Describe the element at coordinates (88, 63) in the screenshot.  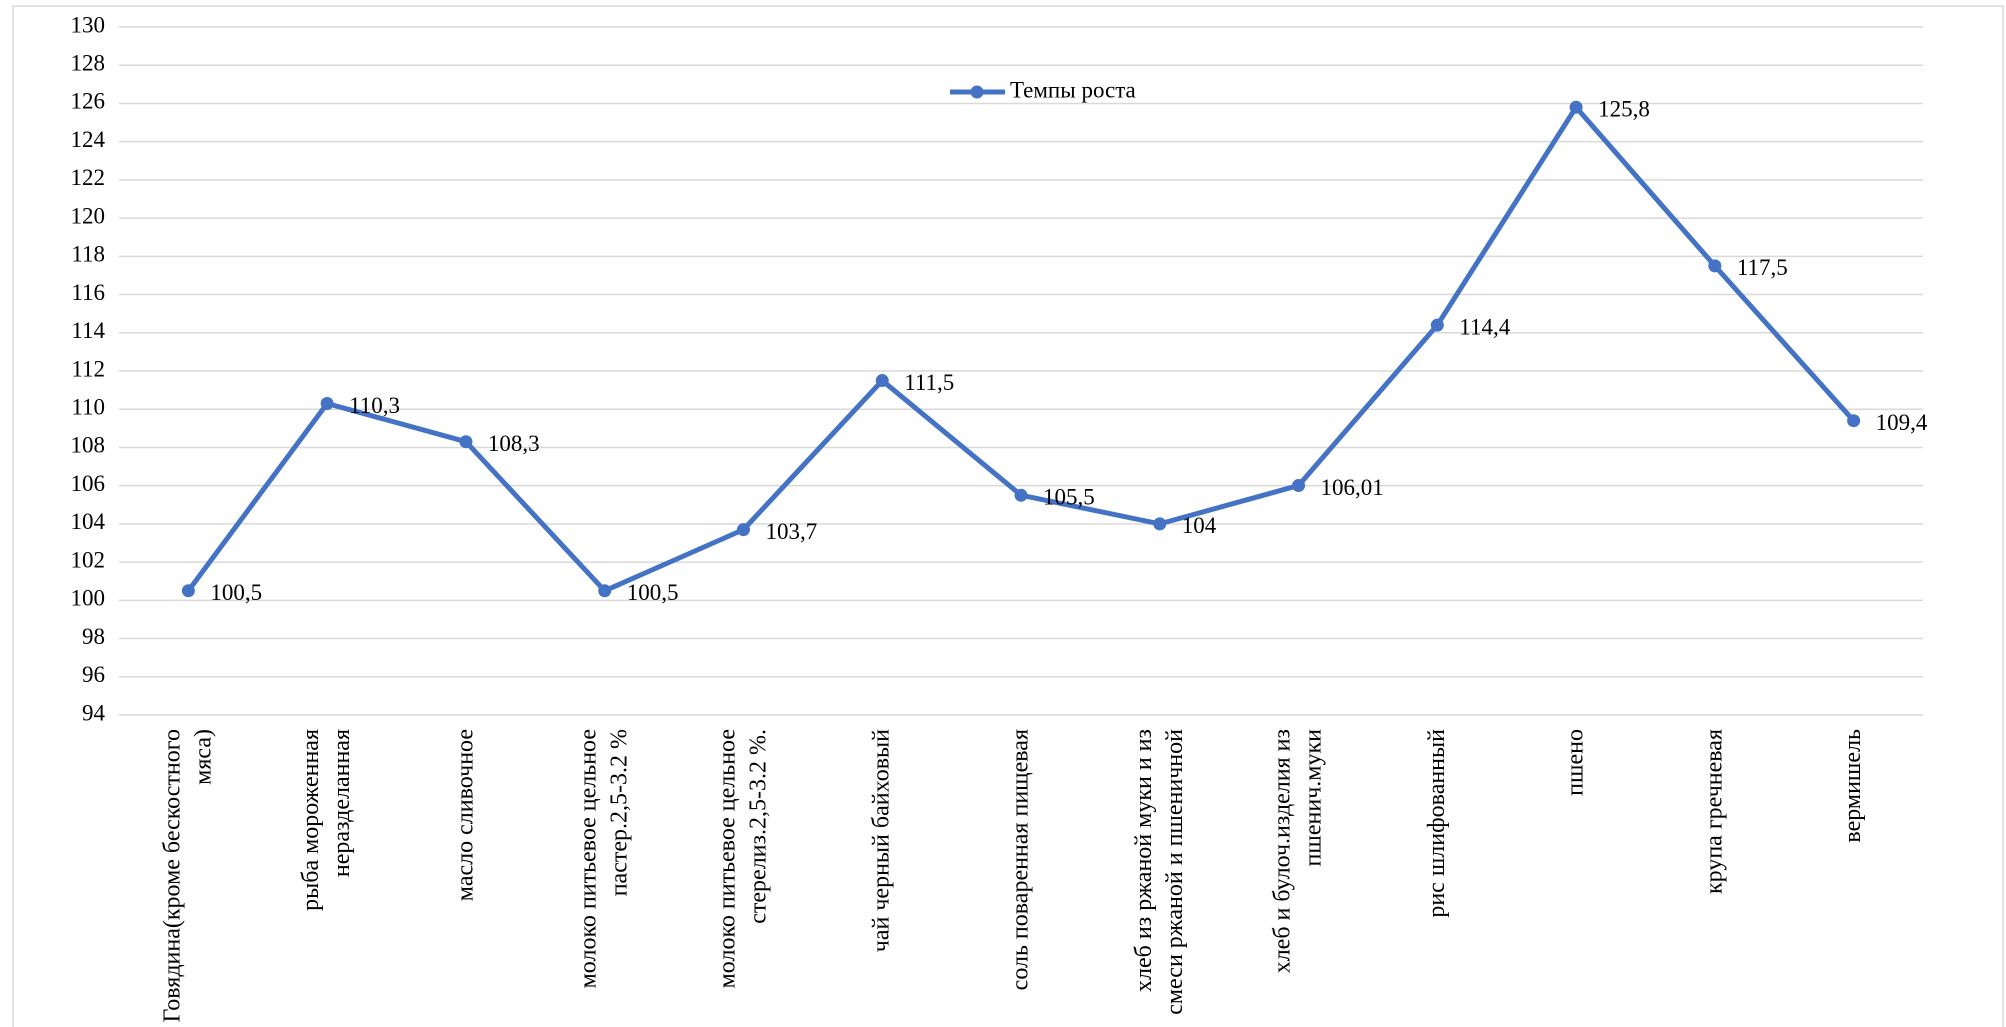
I see `y-tick-label: 128` at that location.